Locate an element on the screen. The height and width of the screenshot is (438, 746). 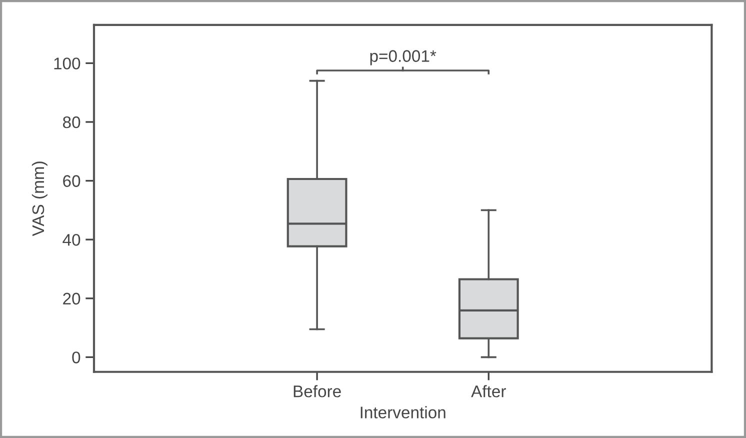
y-tick-label: 40 is located at coordinates (71, 240).